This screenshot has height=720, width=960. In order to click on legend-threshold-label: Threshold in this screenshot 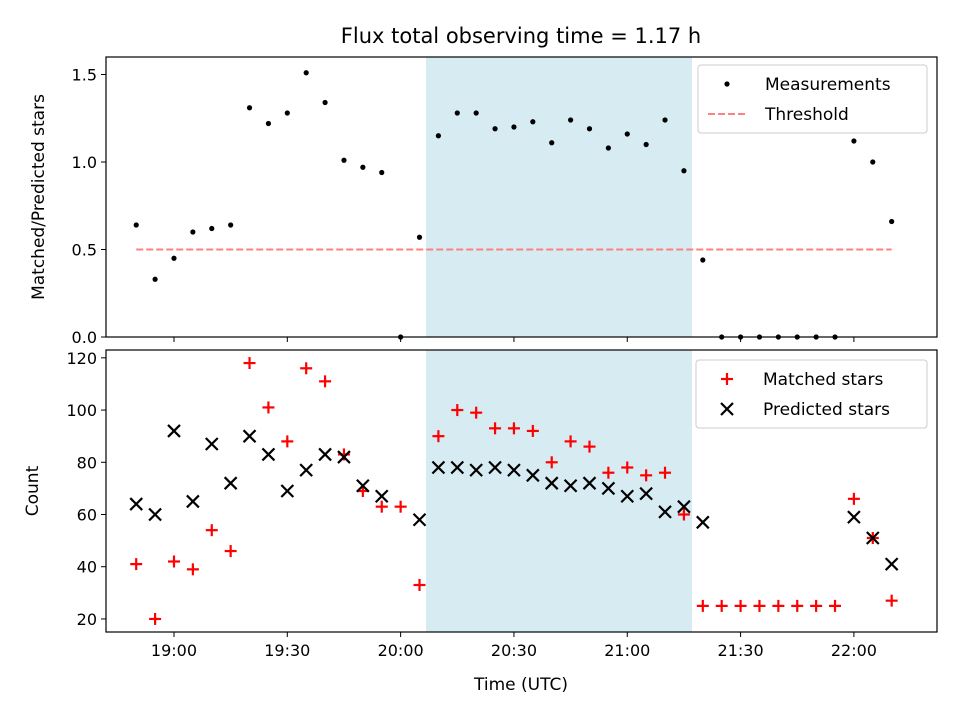, I will do `click(806, 115)`.